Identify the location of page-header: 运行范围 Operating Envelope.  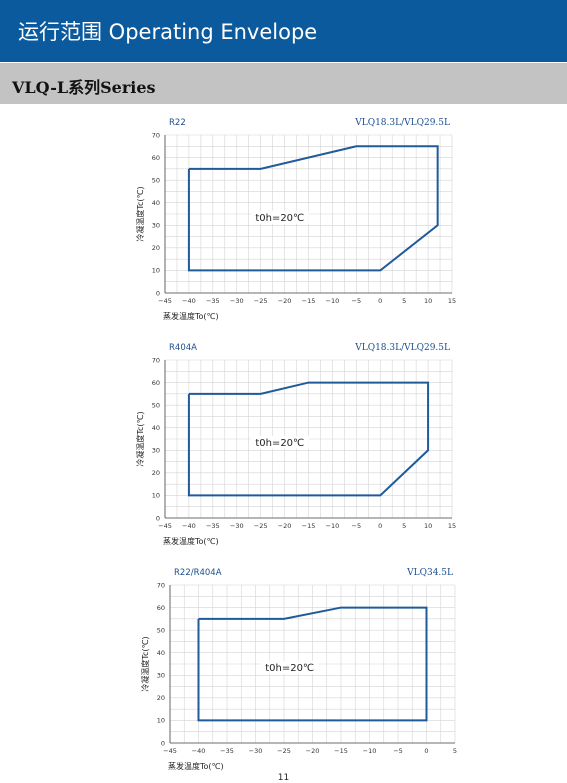
(283, 31).